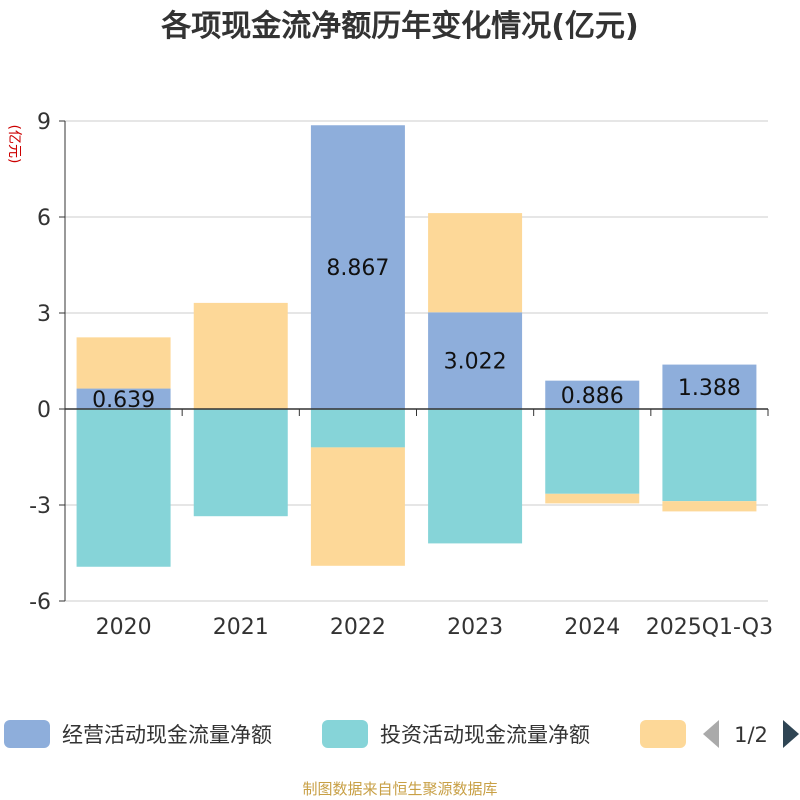  I want to click on y-tick-label: 6, so click(44, 218).